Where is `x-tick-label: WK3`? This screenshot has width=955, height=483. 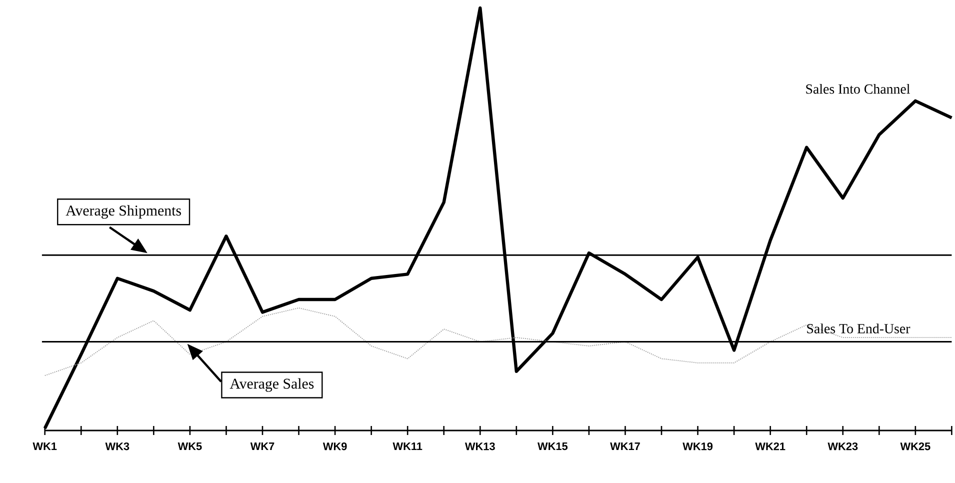 x-tick-label: WK3 is located at coordinates (117, 446).